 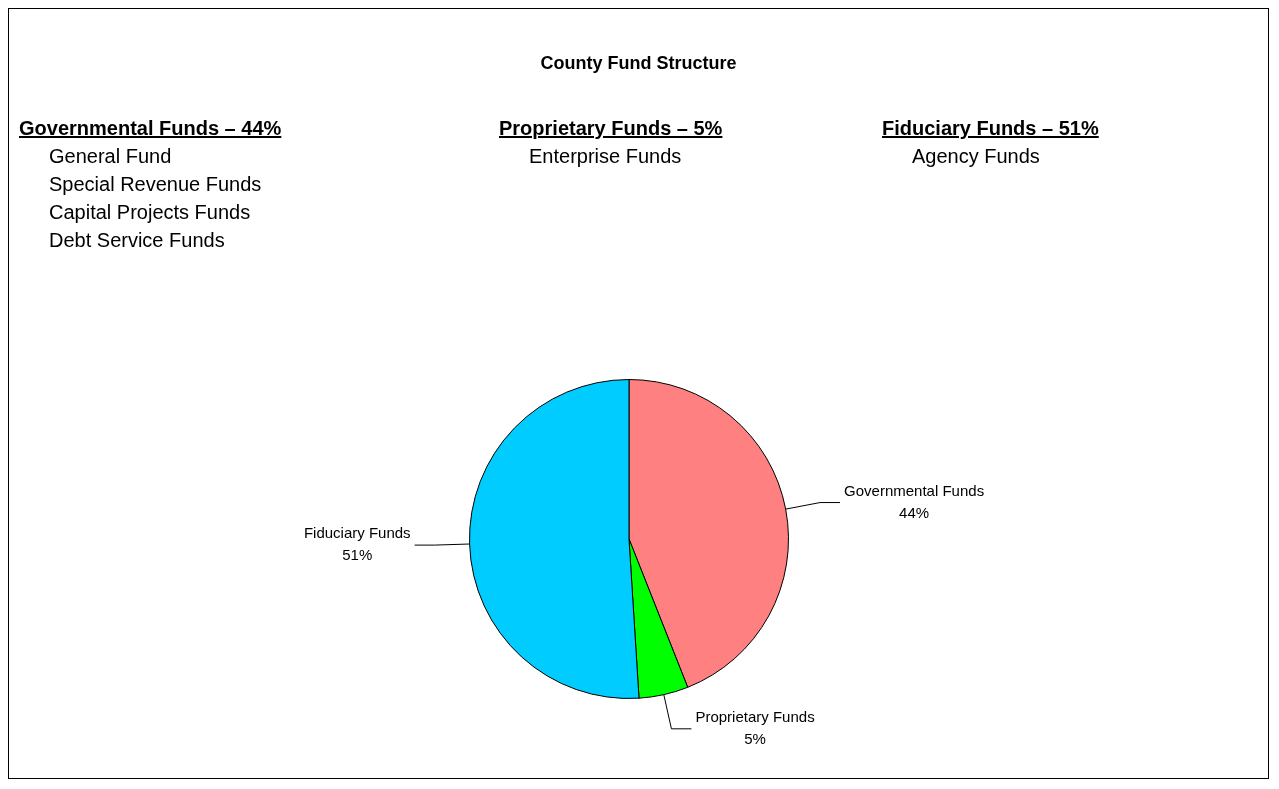 What do you see at coordinates (357, 533) in the screenshot?
I see `slice-label: Fiduciary Funds` at bounding box center [357, 533].